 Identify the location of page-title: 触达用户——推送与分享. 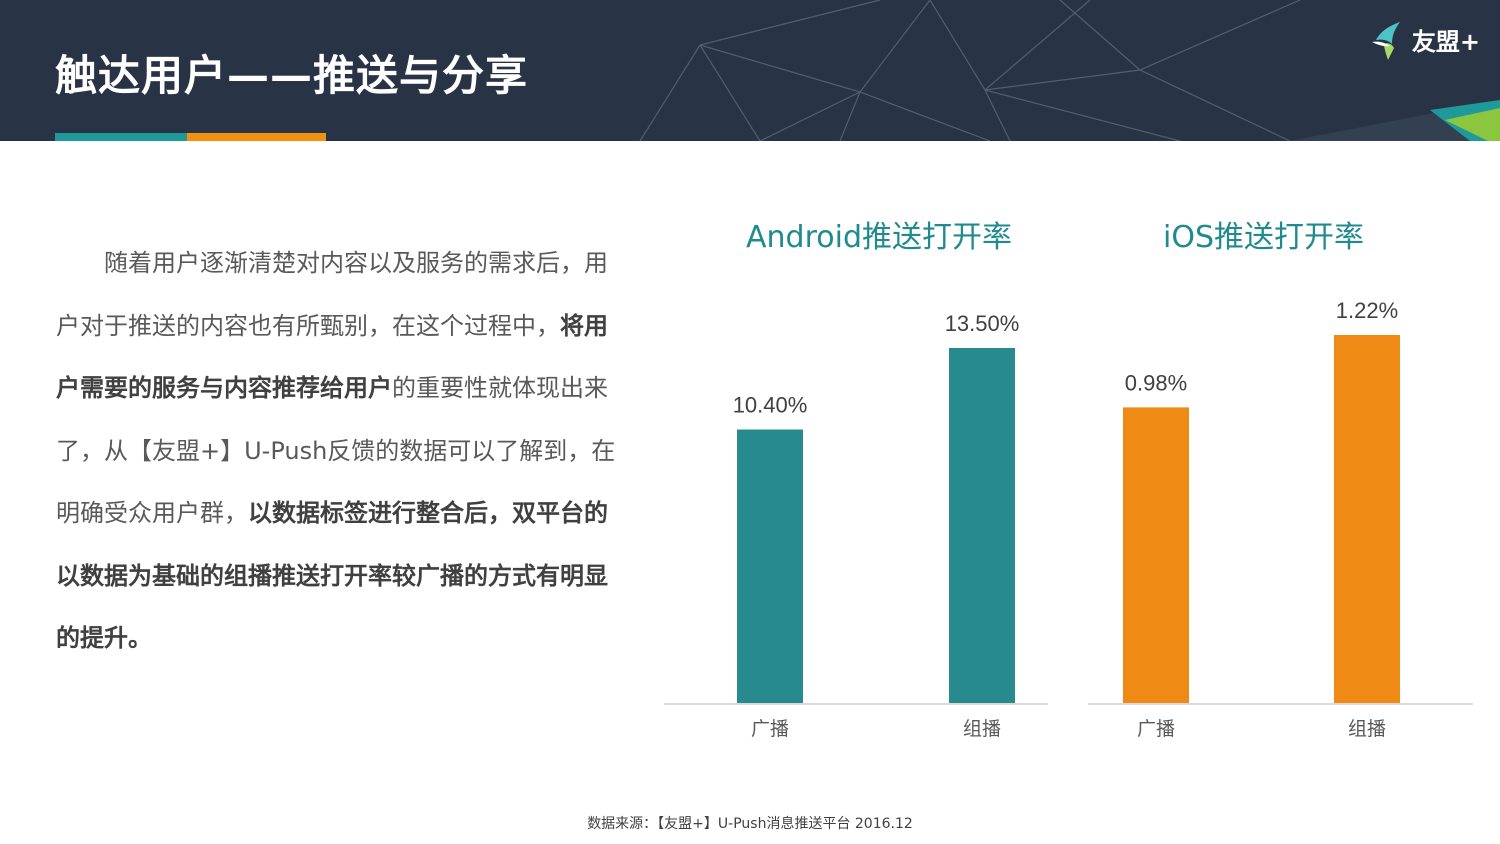
(292, 75).